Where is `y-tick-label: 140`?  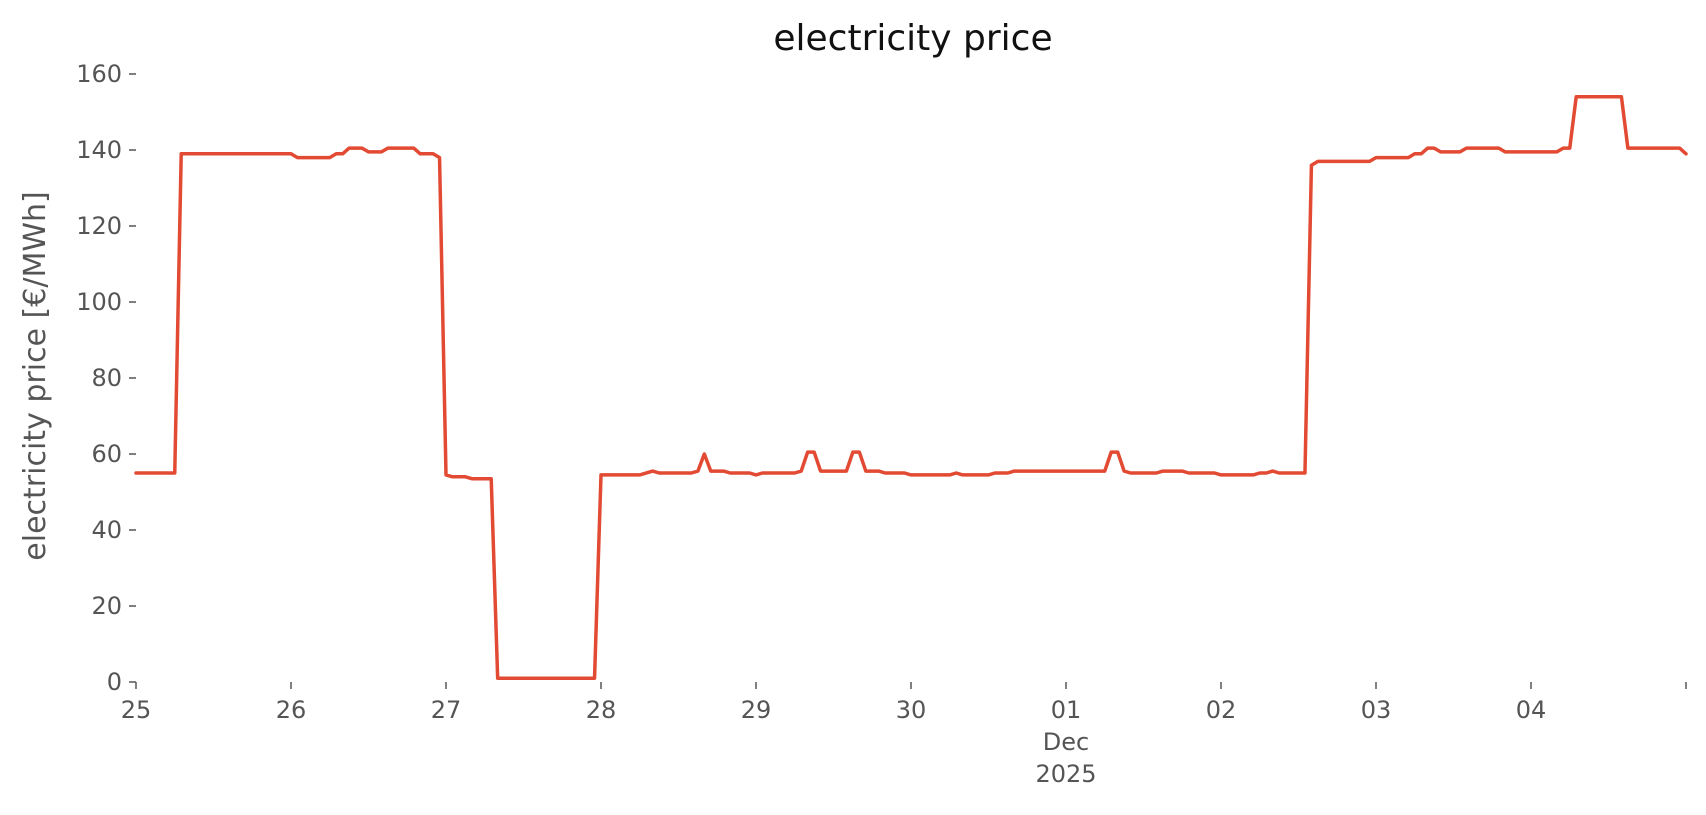 y-tick-label: 140 is located at coordinates (99, 150).